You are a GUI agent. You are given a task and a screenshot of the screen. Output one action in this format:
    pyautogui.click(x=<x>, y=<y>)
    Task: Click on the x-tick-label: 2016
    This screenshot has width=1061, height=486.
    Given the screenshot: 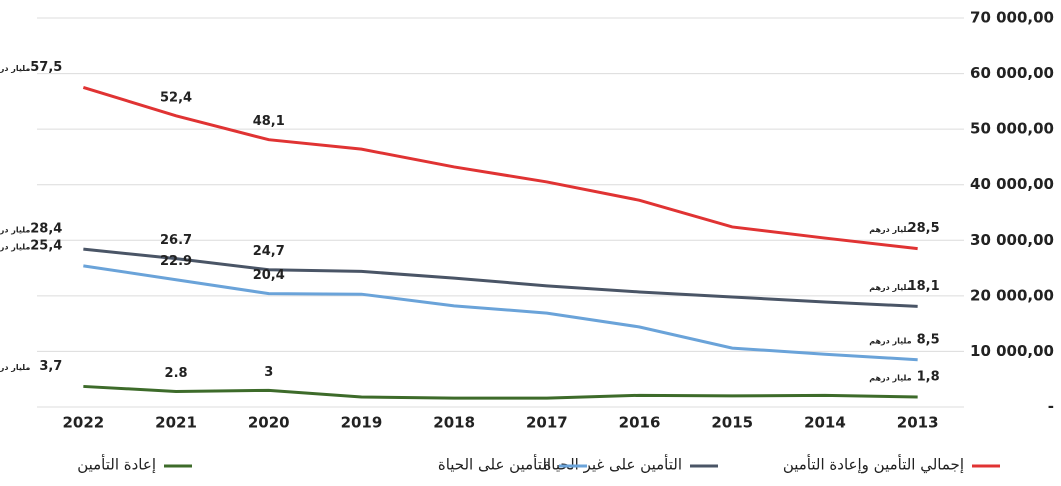 What is the action you would take?
    pyautogui.click(x=640, y=423)
    